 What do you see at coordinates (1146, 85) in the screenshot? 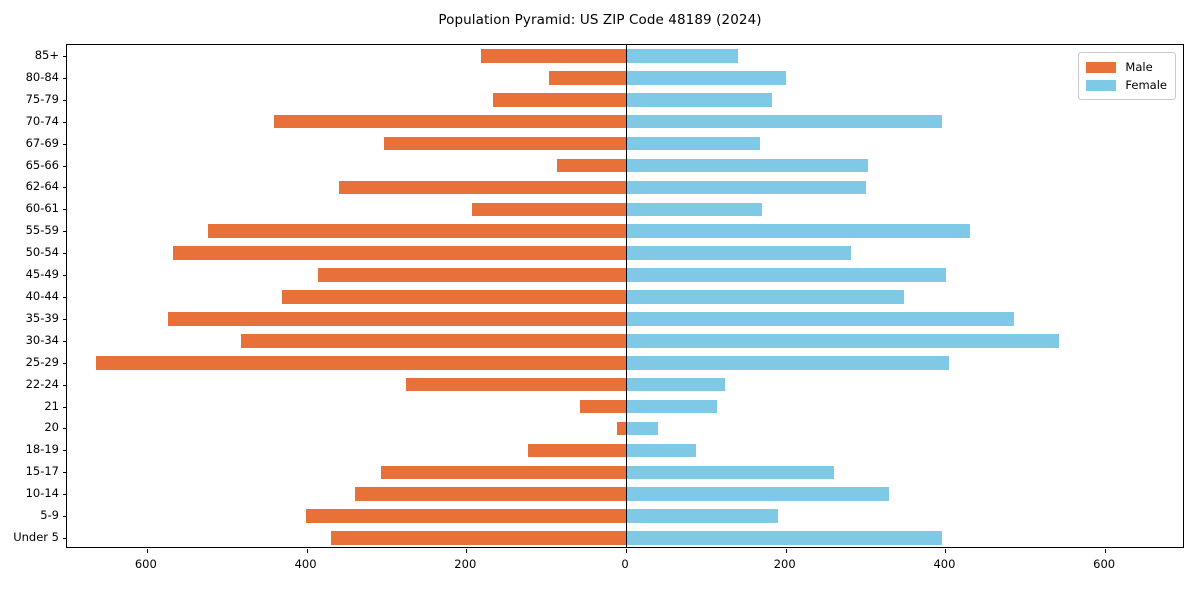
I see `legend-label: Female` at bounding box center [1146, 85].